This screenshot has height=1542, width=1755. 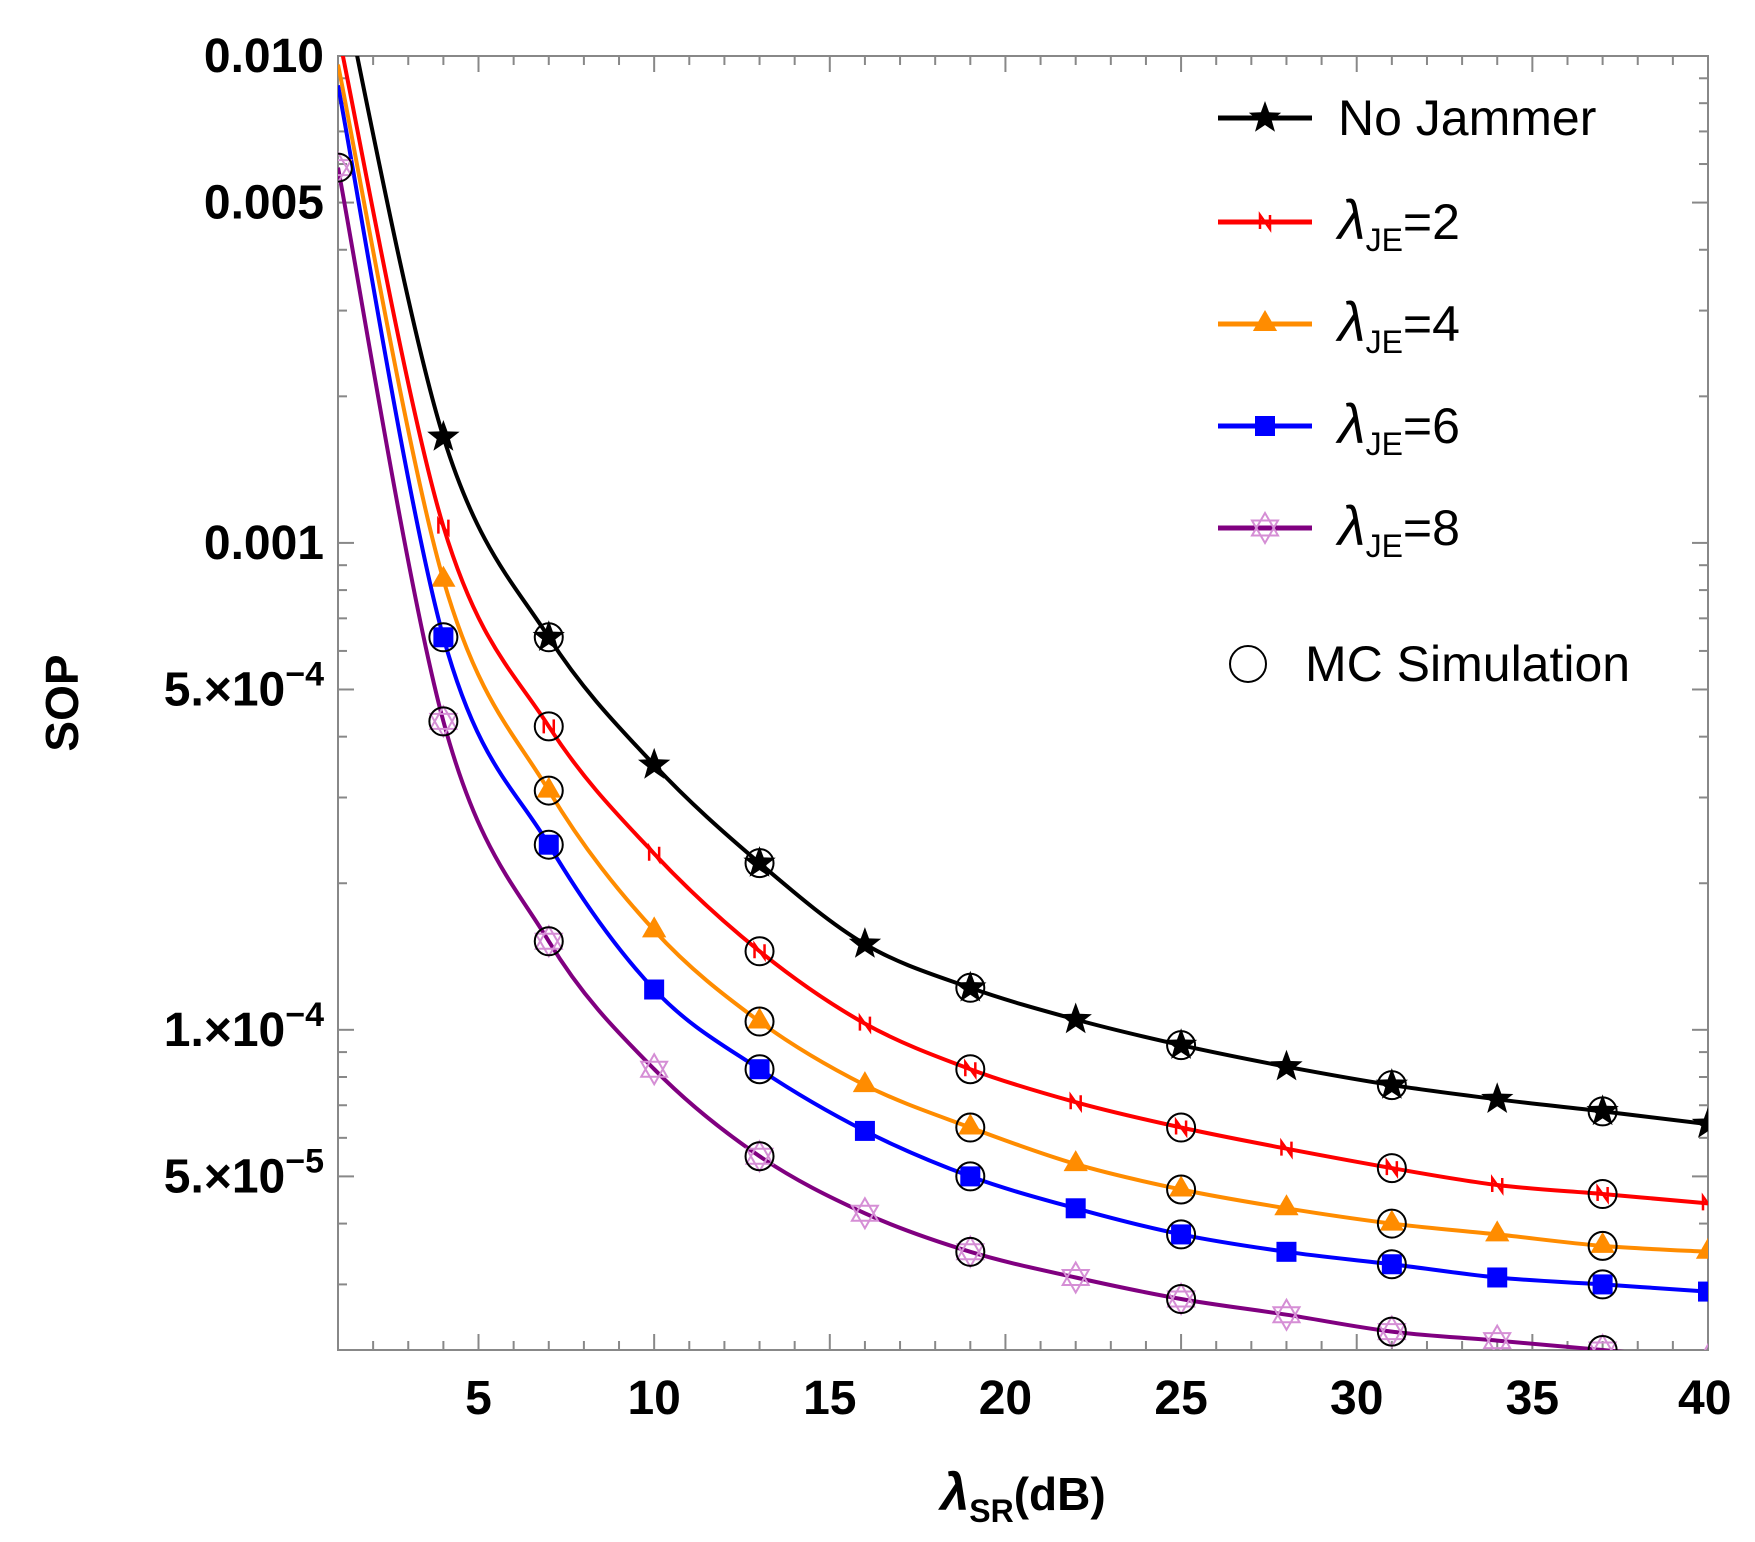 What do you see at coordinates (224, 1030) in the screenshot?
I see `y-tick-mantissa: 1.×10` at bounding box center [224, 1030].